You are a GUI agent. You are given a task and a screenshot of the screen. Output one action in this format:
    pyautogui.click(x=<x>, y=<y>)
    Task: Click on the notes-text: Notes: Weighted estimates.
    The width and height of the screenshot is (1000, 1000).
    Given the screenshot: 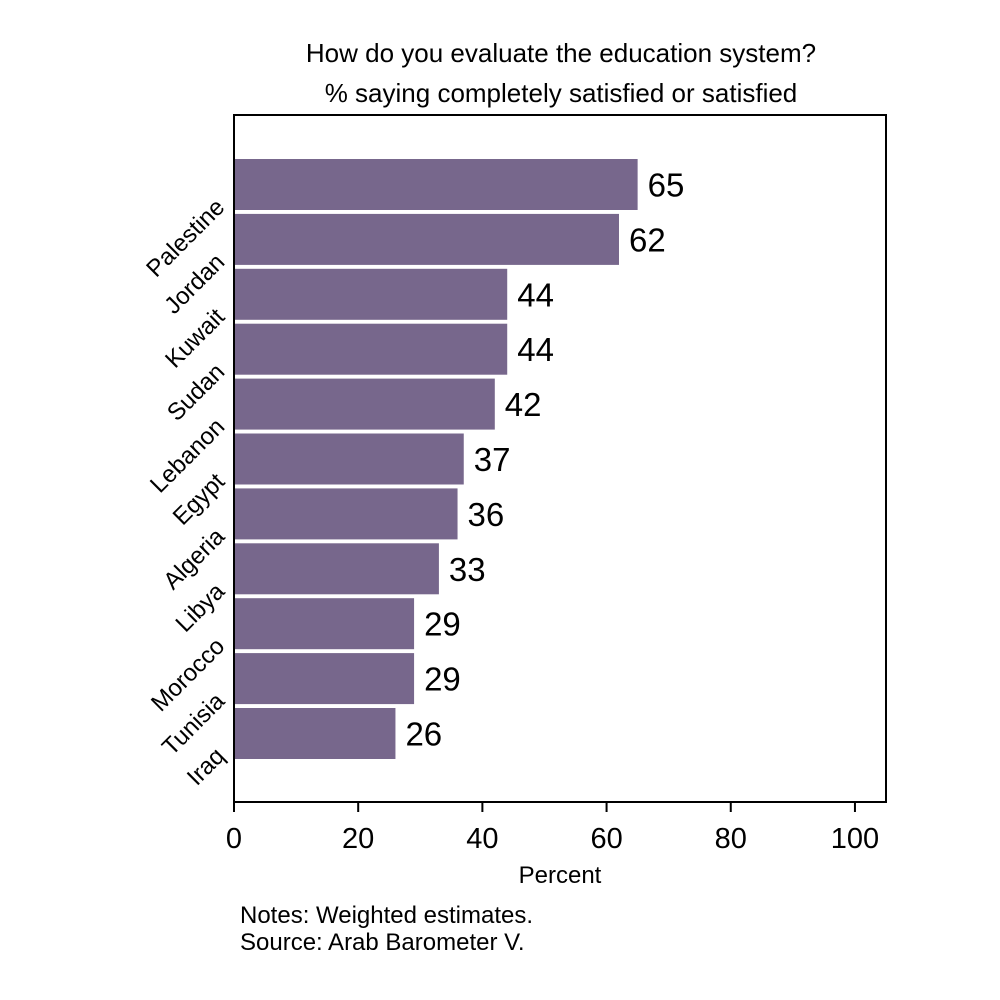 What is the action you would take?
    pyautogui.click(x=387, y=915)
    